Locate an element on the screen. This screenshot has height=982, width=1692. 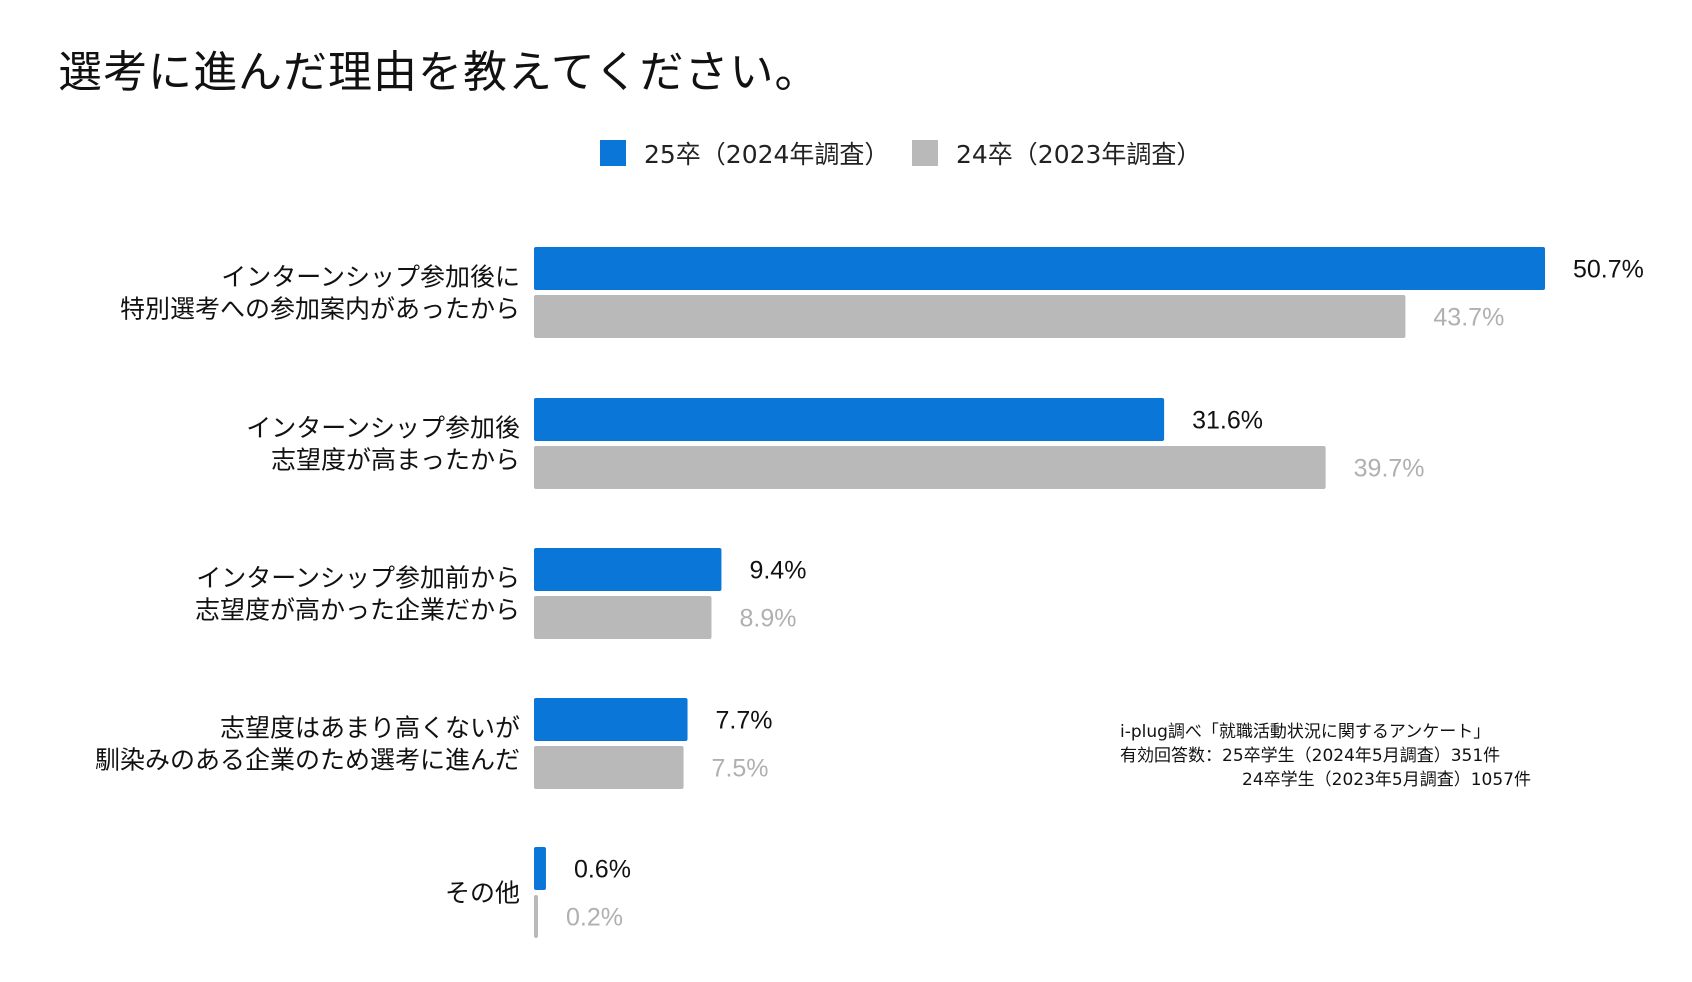
legend-item-25: 25卒（2024年調査） is located at coordinates (744, 153).